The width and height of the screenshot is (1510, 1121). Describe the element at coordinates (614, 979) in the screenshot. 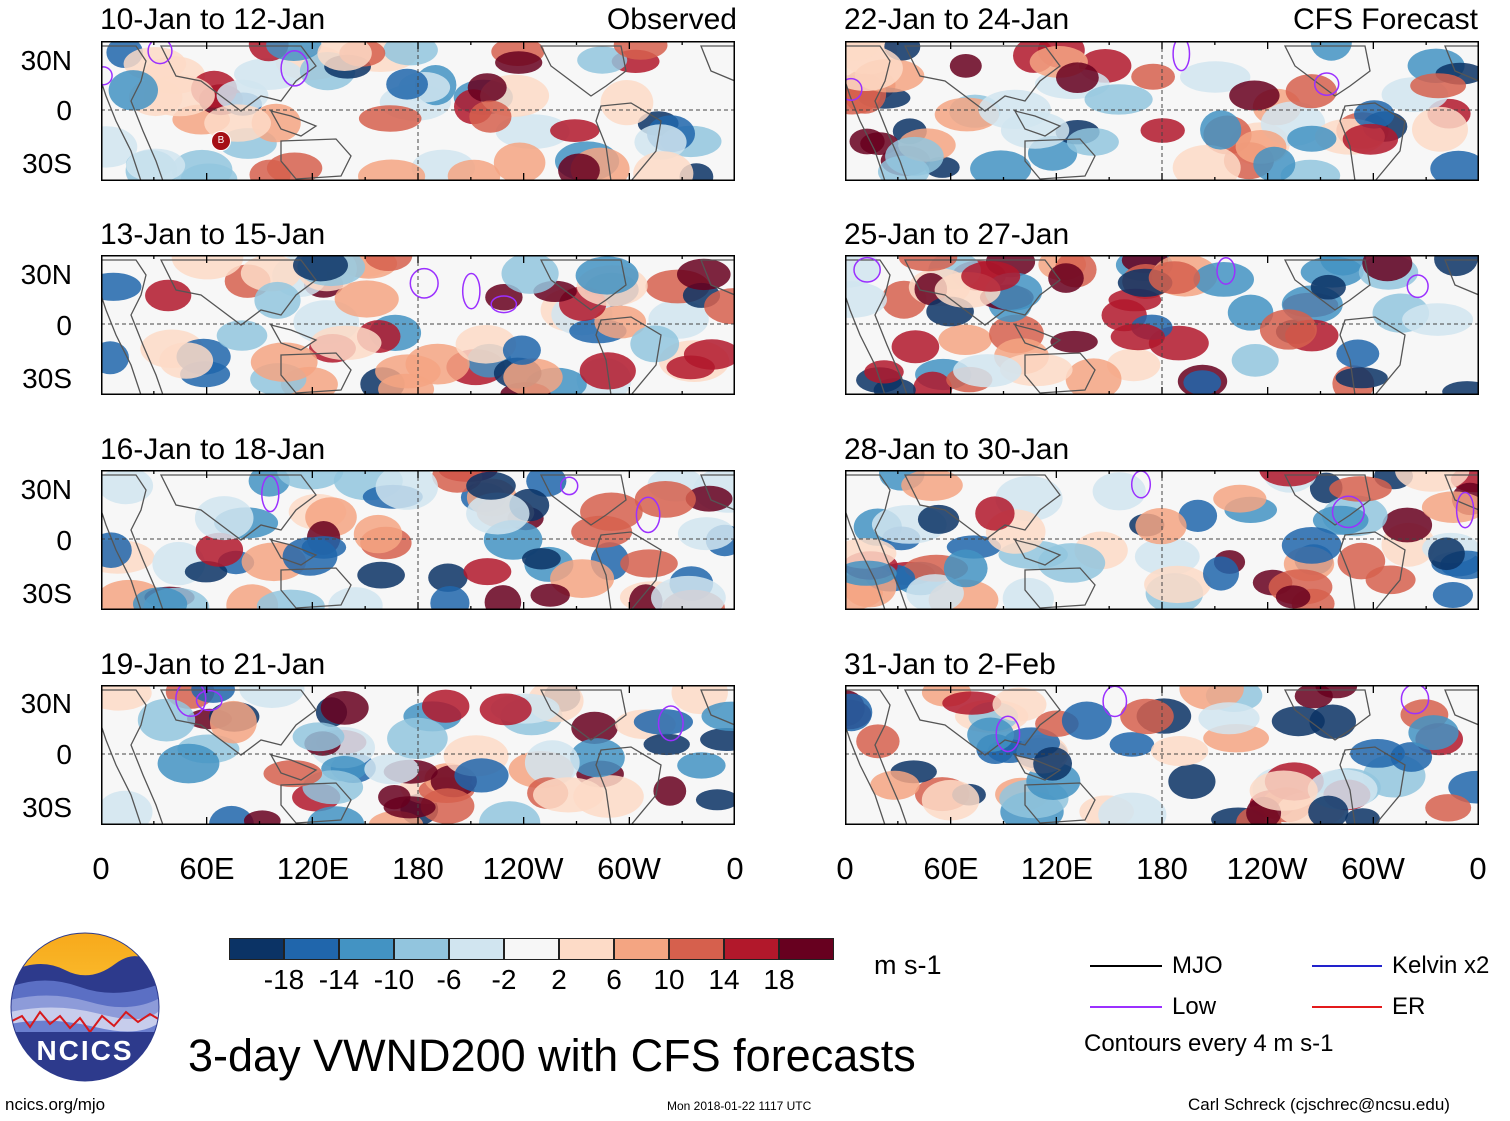

I see `colorbar-label: 6` at that location.